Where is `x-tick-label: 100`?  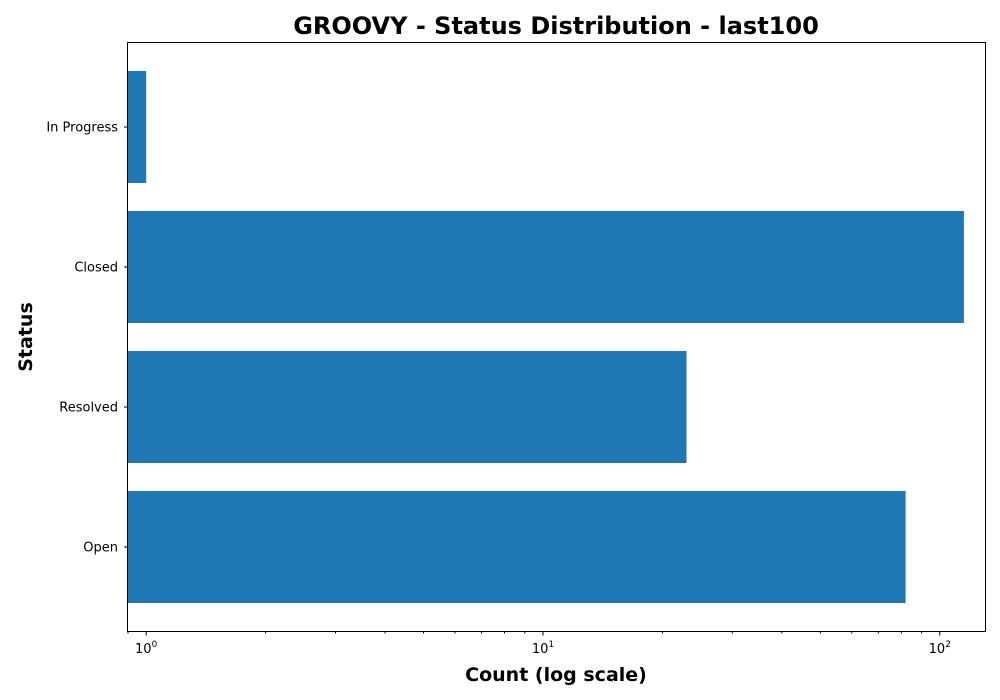 x-tick-label: 100 is located at coordinates (146, 648).